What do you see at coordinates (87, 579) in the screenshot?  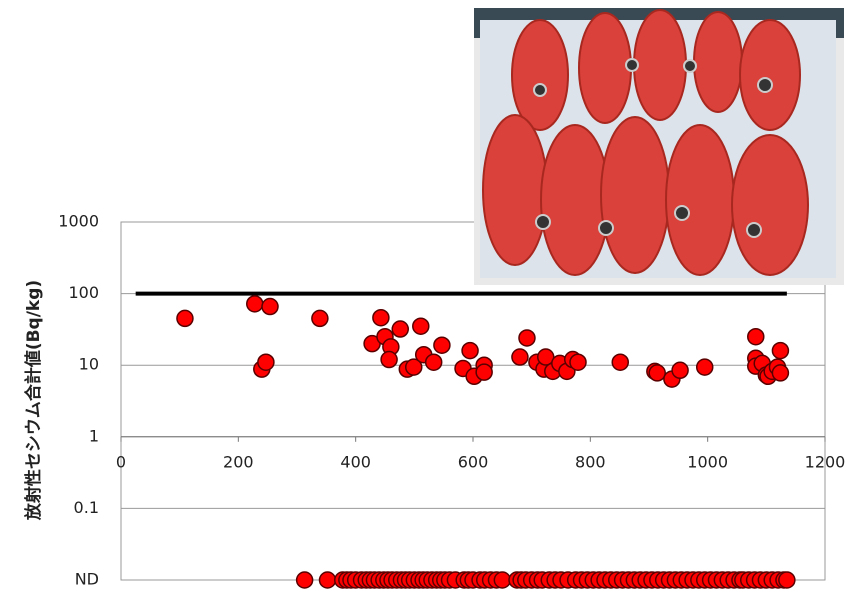 I see `y-tick-label: ND` at bounding box center [87, 579].